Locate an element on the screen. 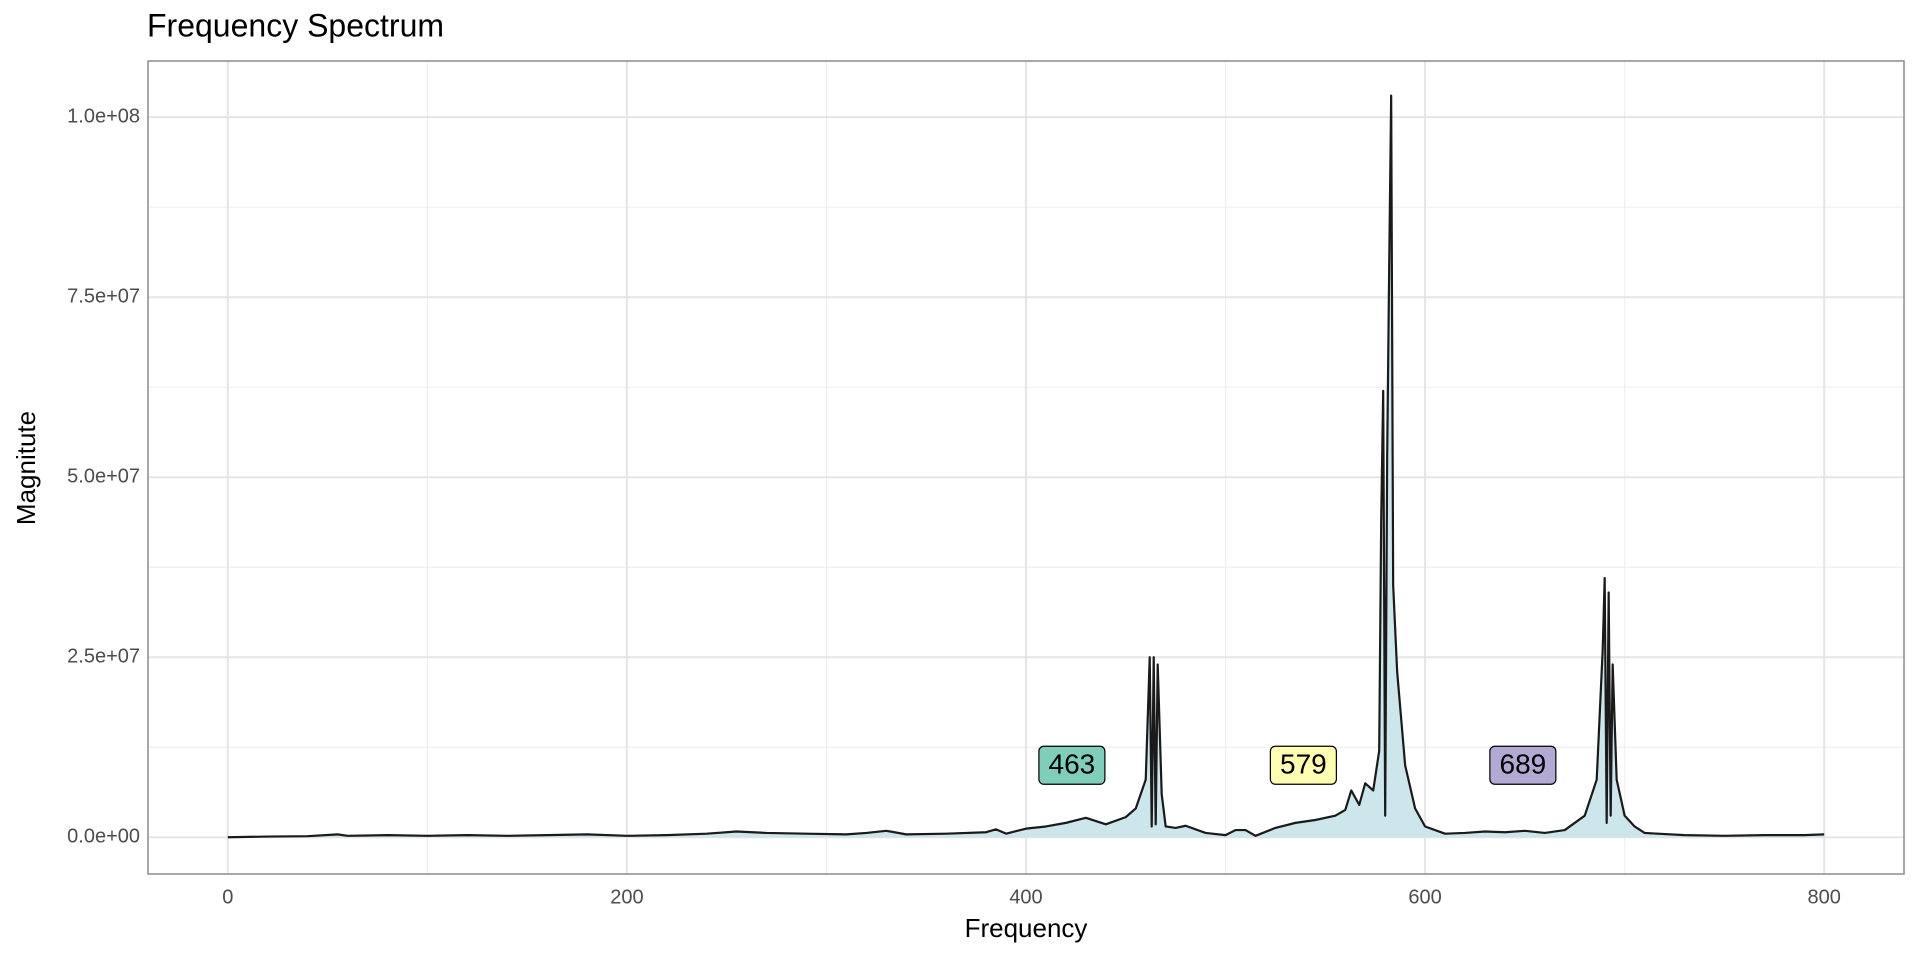 The width and height of the screenshot is (1920, 960). x-tick-label: 0 is located at coordinates (227, 897).